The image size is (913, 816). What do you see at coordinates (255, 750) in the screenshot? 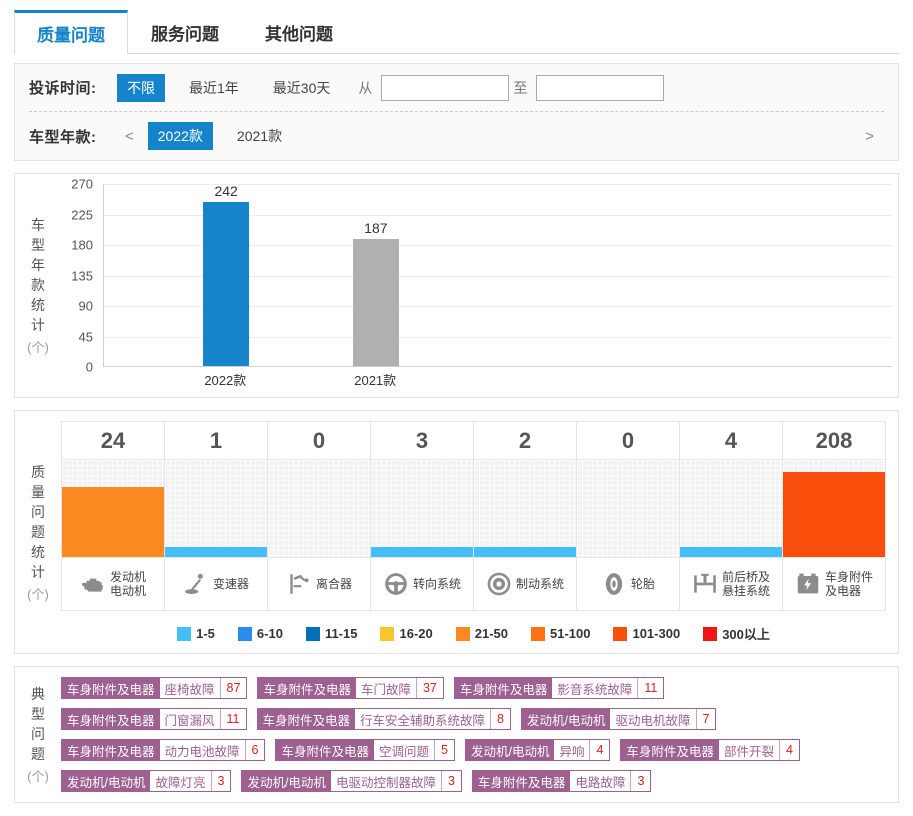
I see `tag-count: 6` at bounding box center [255, 750].